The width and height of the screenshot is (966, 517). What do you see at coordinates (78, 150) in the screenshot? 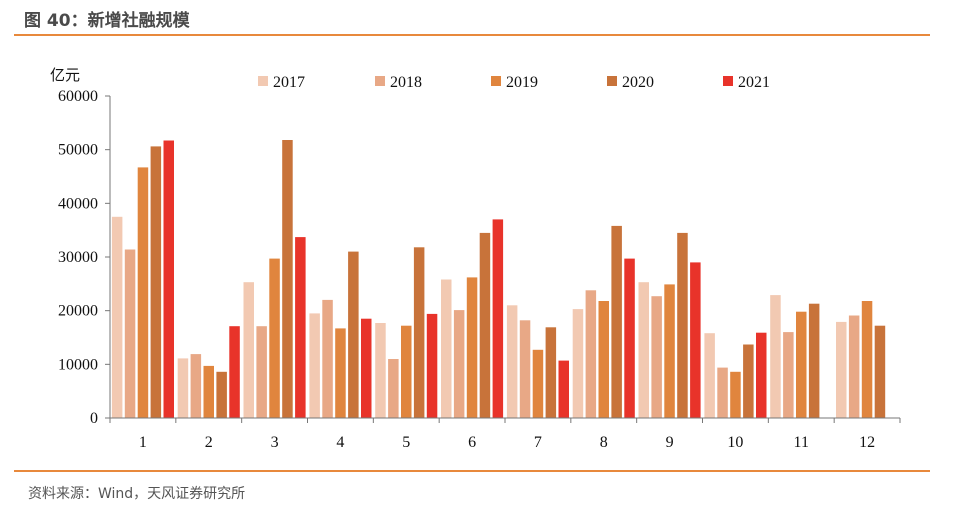
I see `y-tick-label: 50000` at bounding box center [78, 150].